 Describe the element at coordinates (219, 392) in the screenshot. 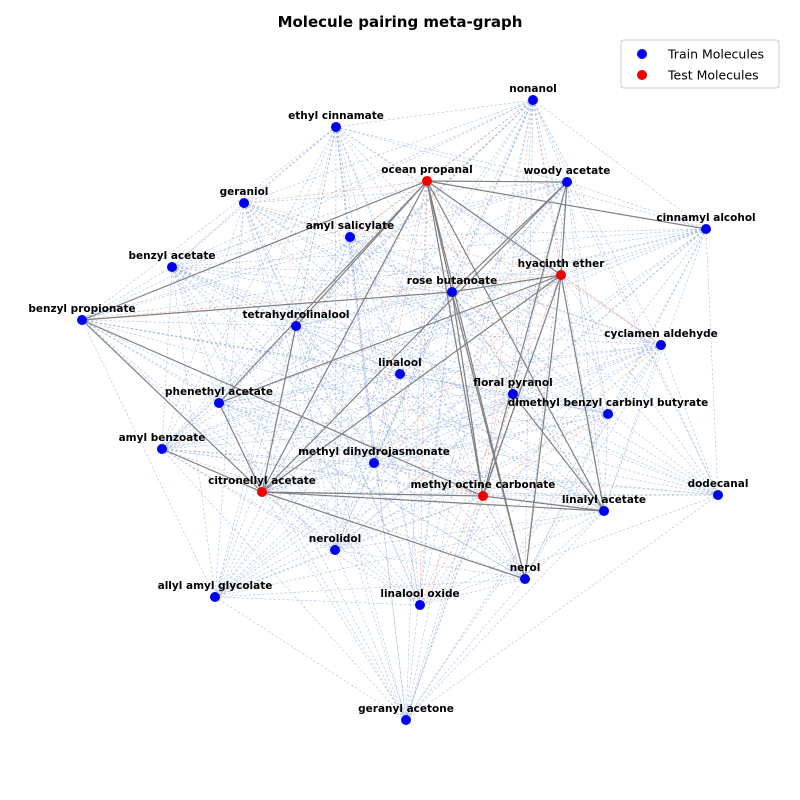

I see `node-label-phenethyl-acetate: phenethyl acetate` at that location.